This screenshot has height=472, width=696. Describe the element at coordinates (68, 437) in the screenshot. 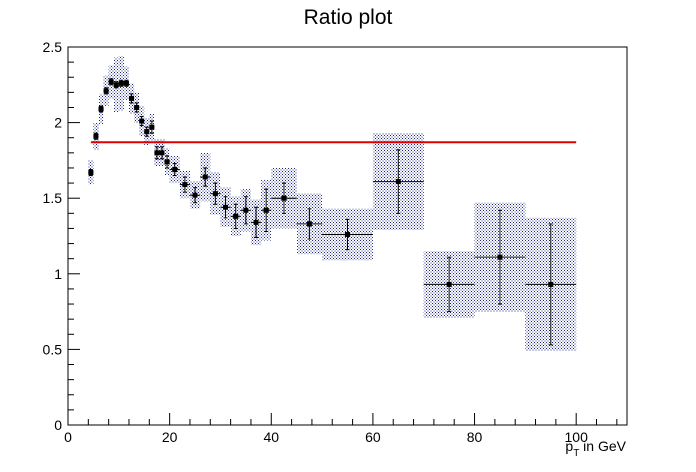

I see `x-tick-label: 0` at that location.